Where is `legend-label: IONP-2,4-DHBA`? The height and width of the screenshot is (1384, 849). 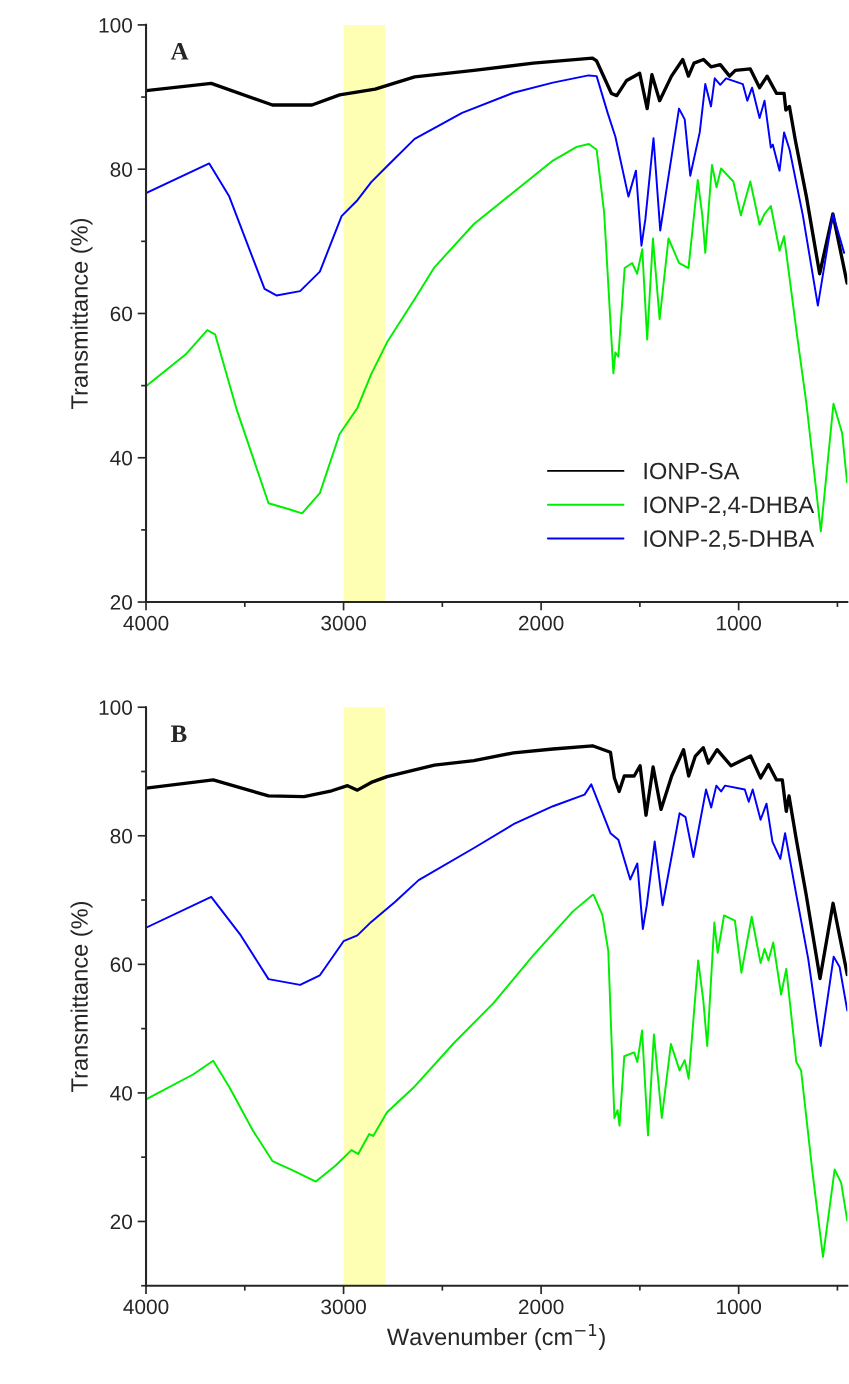 legend-label: IONP-2,4-DHBA is located at coordinates (729, 506).